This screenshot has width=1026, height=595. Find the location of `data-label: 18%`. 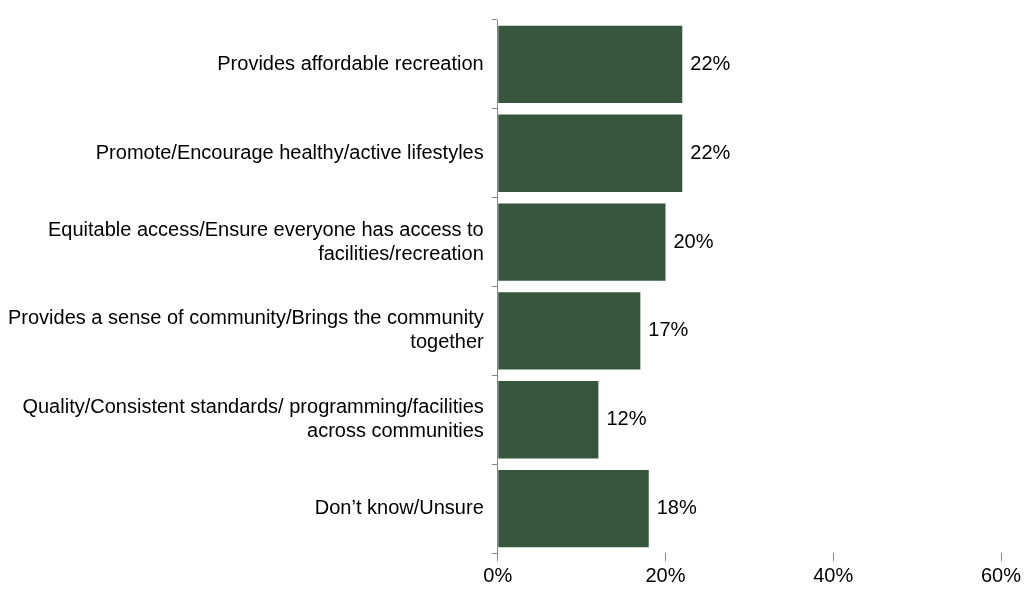

data-label: 18% is located at coordinates (676, 507).